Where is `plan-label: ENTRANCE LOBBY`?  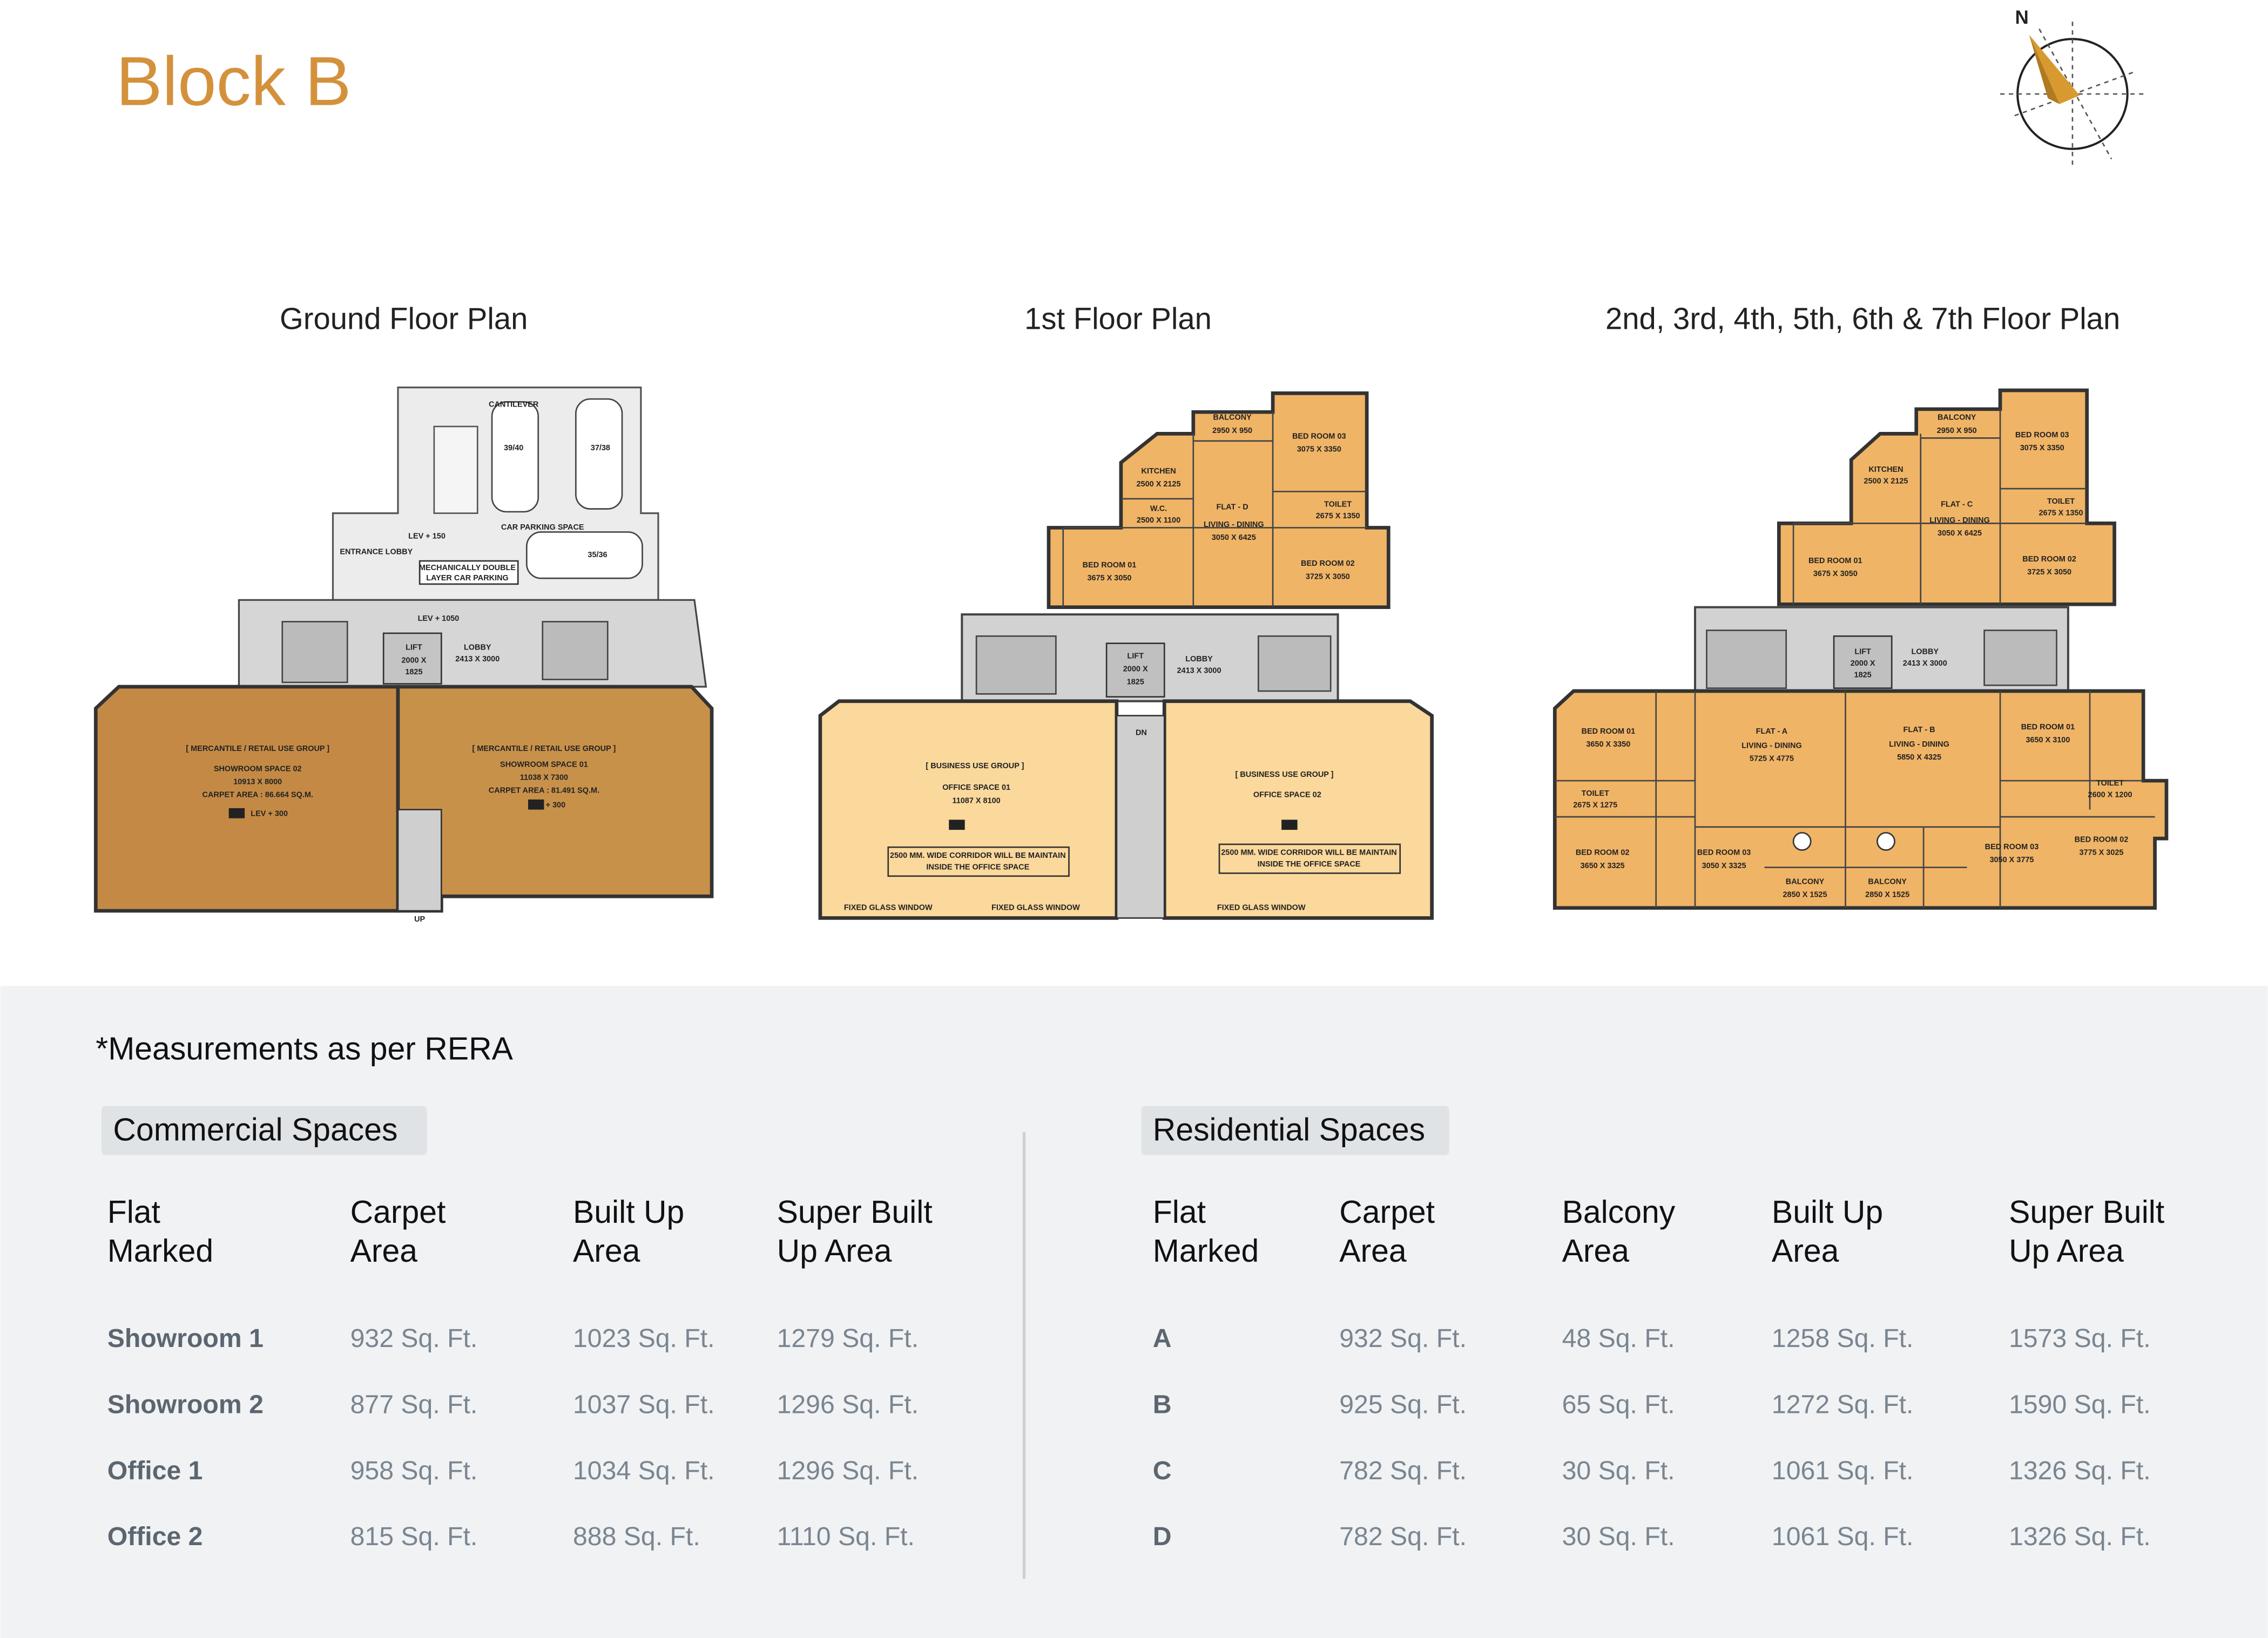 plan-label: ENTRANCE LOBBY is located at coordinates (376, 552).